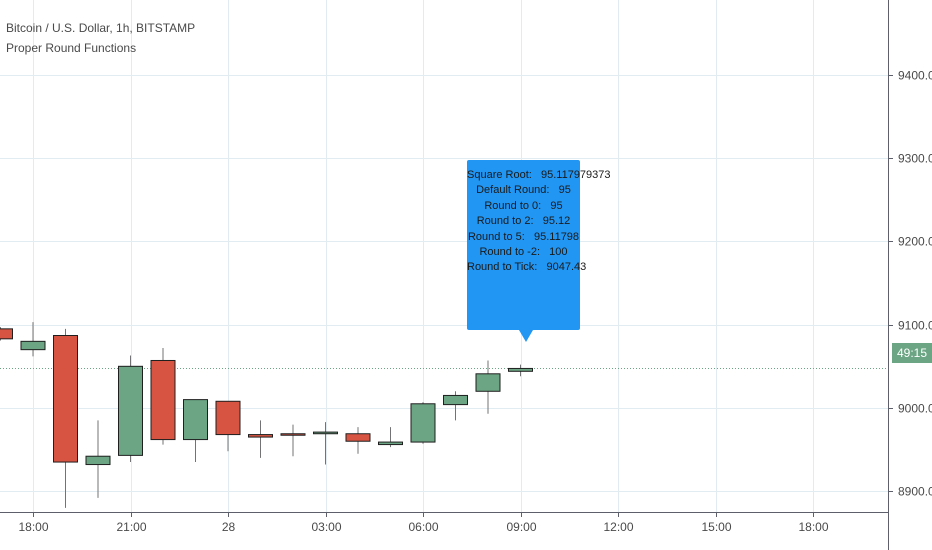 The width and height of the screenshot is (932, 550). I want to click on tooltip-line: Round to -2: 100, so click(523, 252).